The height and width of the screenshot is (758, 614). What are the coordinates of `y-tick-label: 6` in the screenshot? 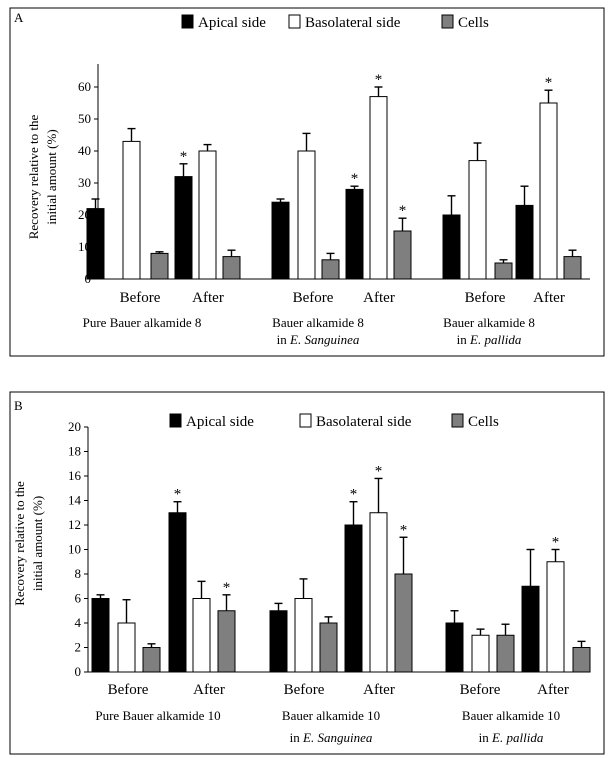 It's located at (78, 598).